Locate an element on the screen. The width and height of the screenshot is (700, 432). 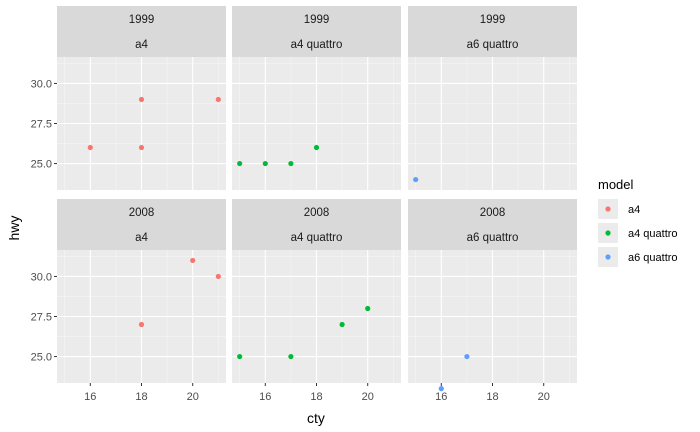
legend-item: a4 is located at coordinates (619, 209).